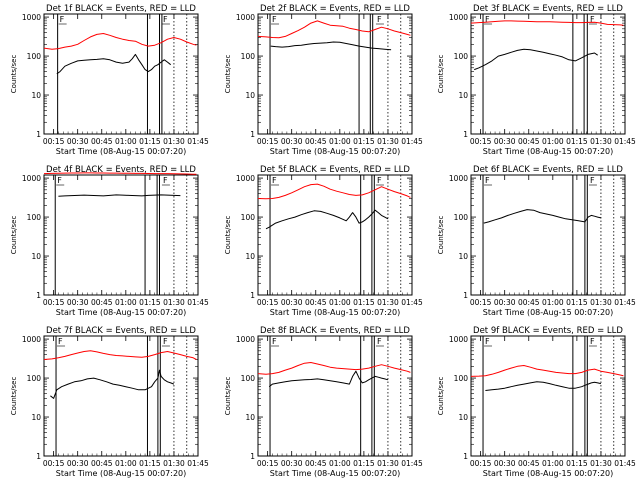 This screenshot has height=484, width=640. What do you see at coordinates (335, 170) in the screenshot?
I see `panel-title: Det 5f BLACK = Events, RED = LLD` at bounding box center [335, 170].